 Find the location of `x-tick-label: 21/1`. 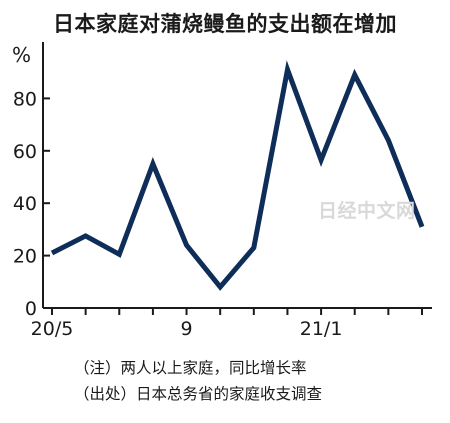

x-tick-label: 21/1 is located at coordinates (321, 329).